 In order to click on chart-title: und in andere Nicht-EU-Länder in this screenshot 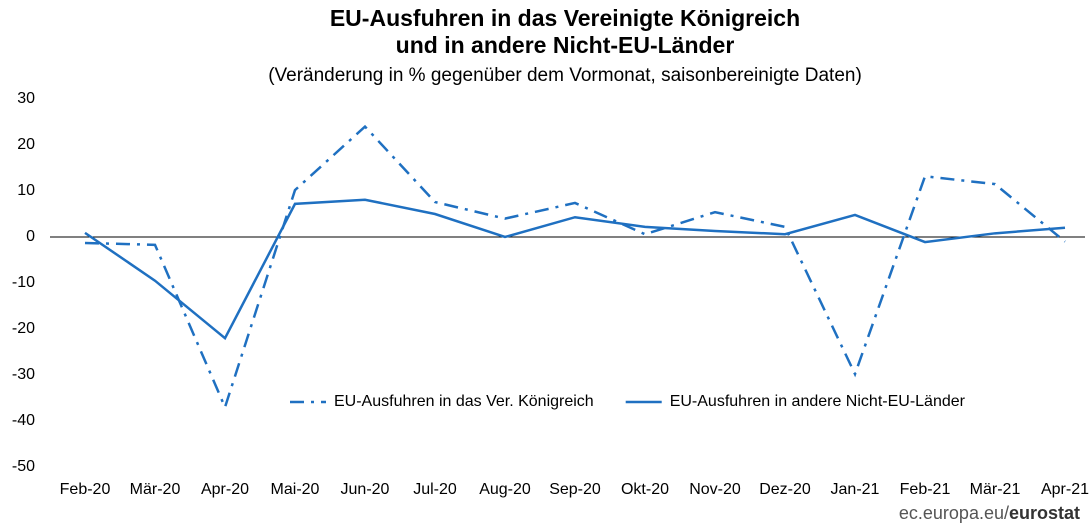, I will do `click(565, 45)`.